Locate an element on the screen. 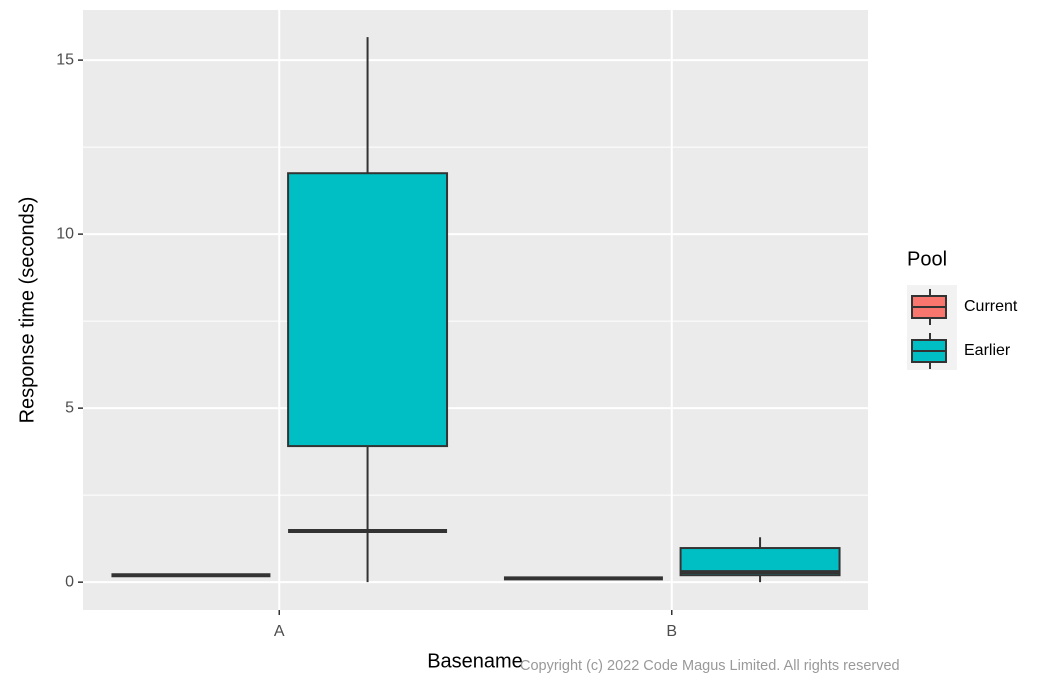  x-tick-label: B is located at coordinates (671, 631).